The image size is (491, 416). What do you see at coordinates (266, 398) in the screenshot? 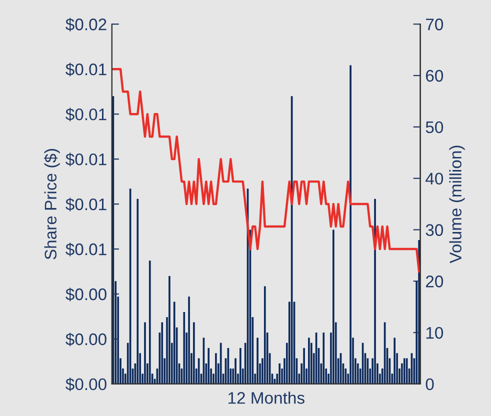
I see `x-axis-title: 12 Months` at bounding box center [266, 398].